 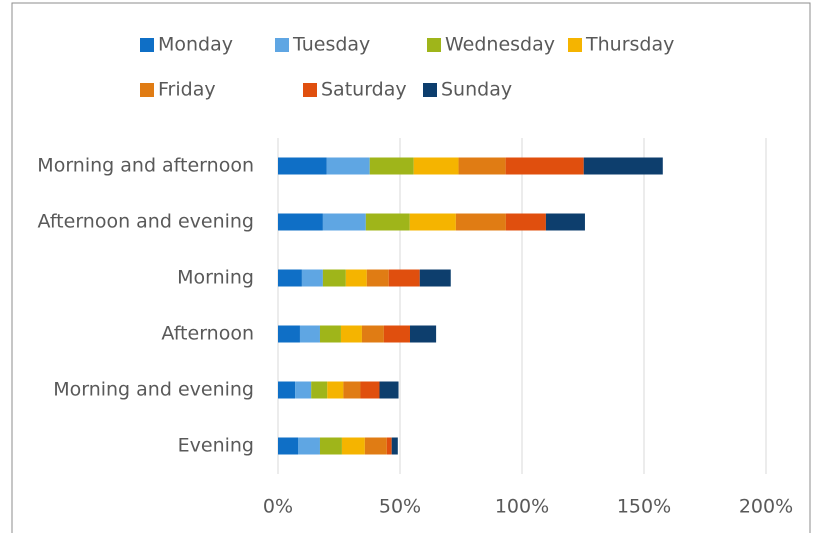 What do you see at coordinates (766, 507) in the screenshot?
I see `x-tick-label: 200%` at bounding box center [766, 507].